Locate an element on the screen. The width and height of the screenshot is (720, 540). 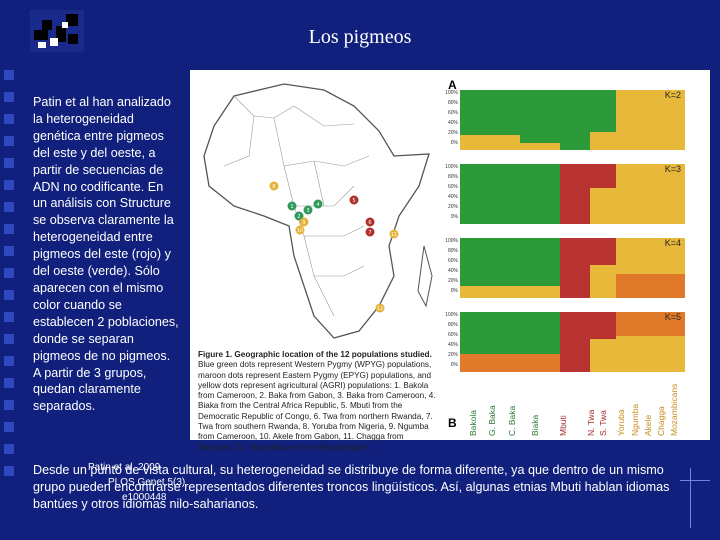
citation-line-2: PLOS Genet 5(3) is located at coordinates (147, 482).